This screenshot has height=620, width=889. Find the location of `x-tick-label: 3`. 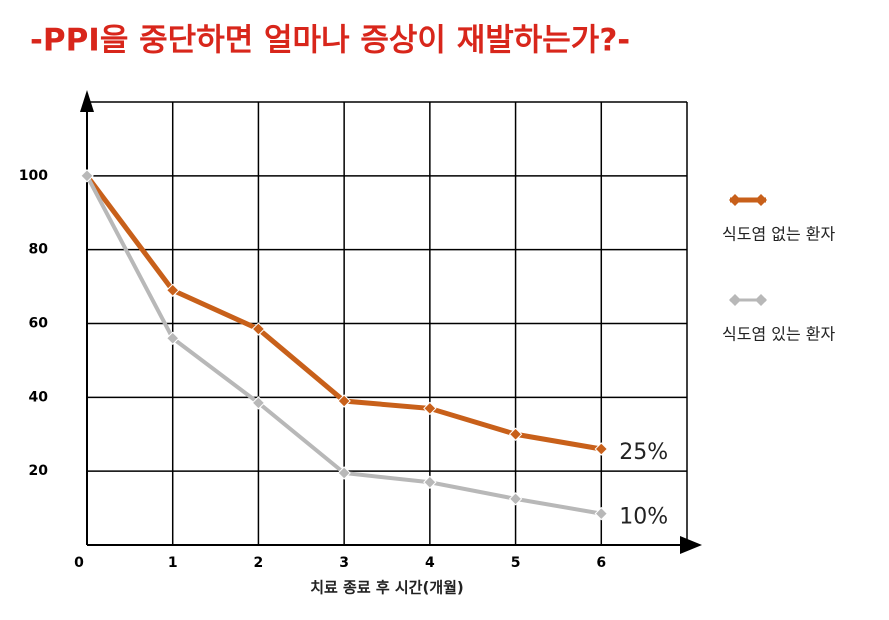

x-tick-label: 3 is located at coordinates (344, 563).